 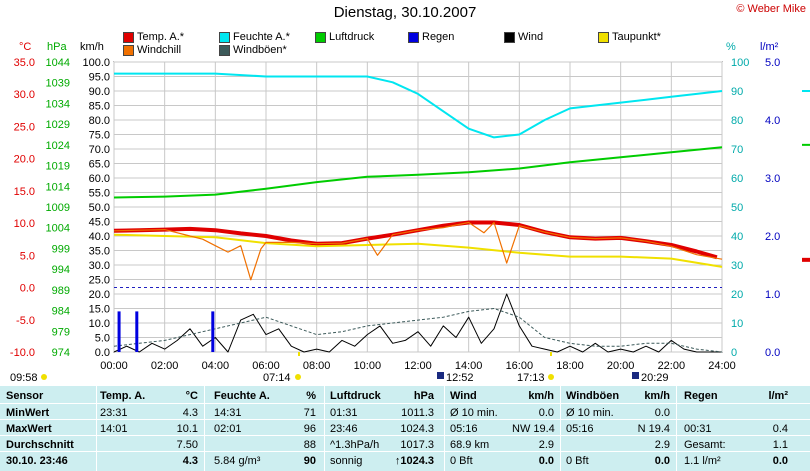 What do you see at coordinates (344, 429) in the screenshot?
I see `table-cell: 23:46` at bounding box center [344, 429].